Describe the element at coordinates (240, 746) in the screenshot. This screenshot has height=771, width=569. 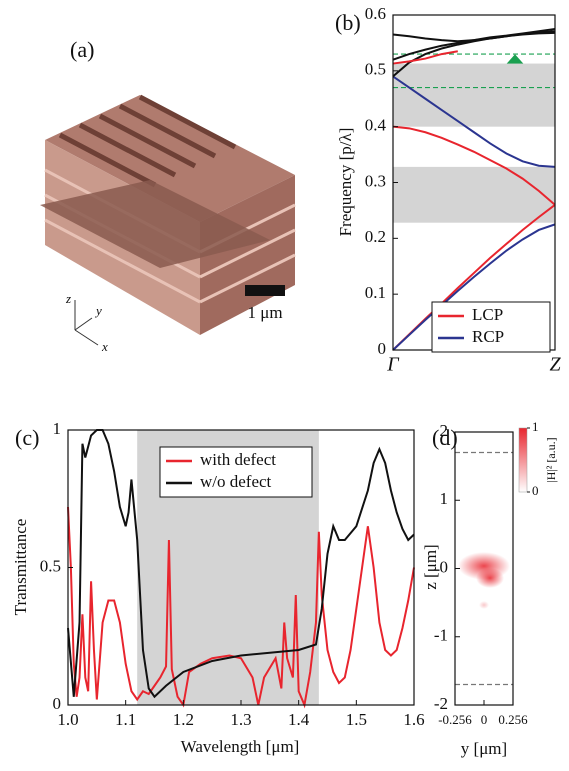
I see `x-axis-label: Wavelength [μm]` at that location.